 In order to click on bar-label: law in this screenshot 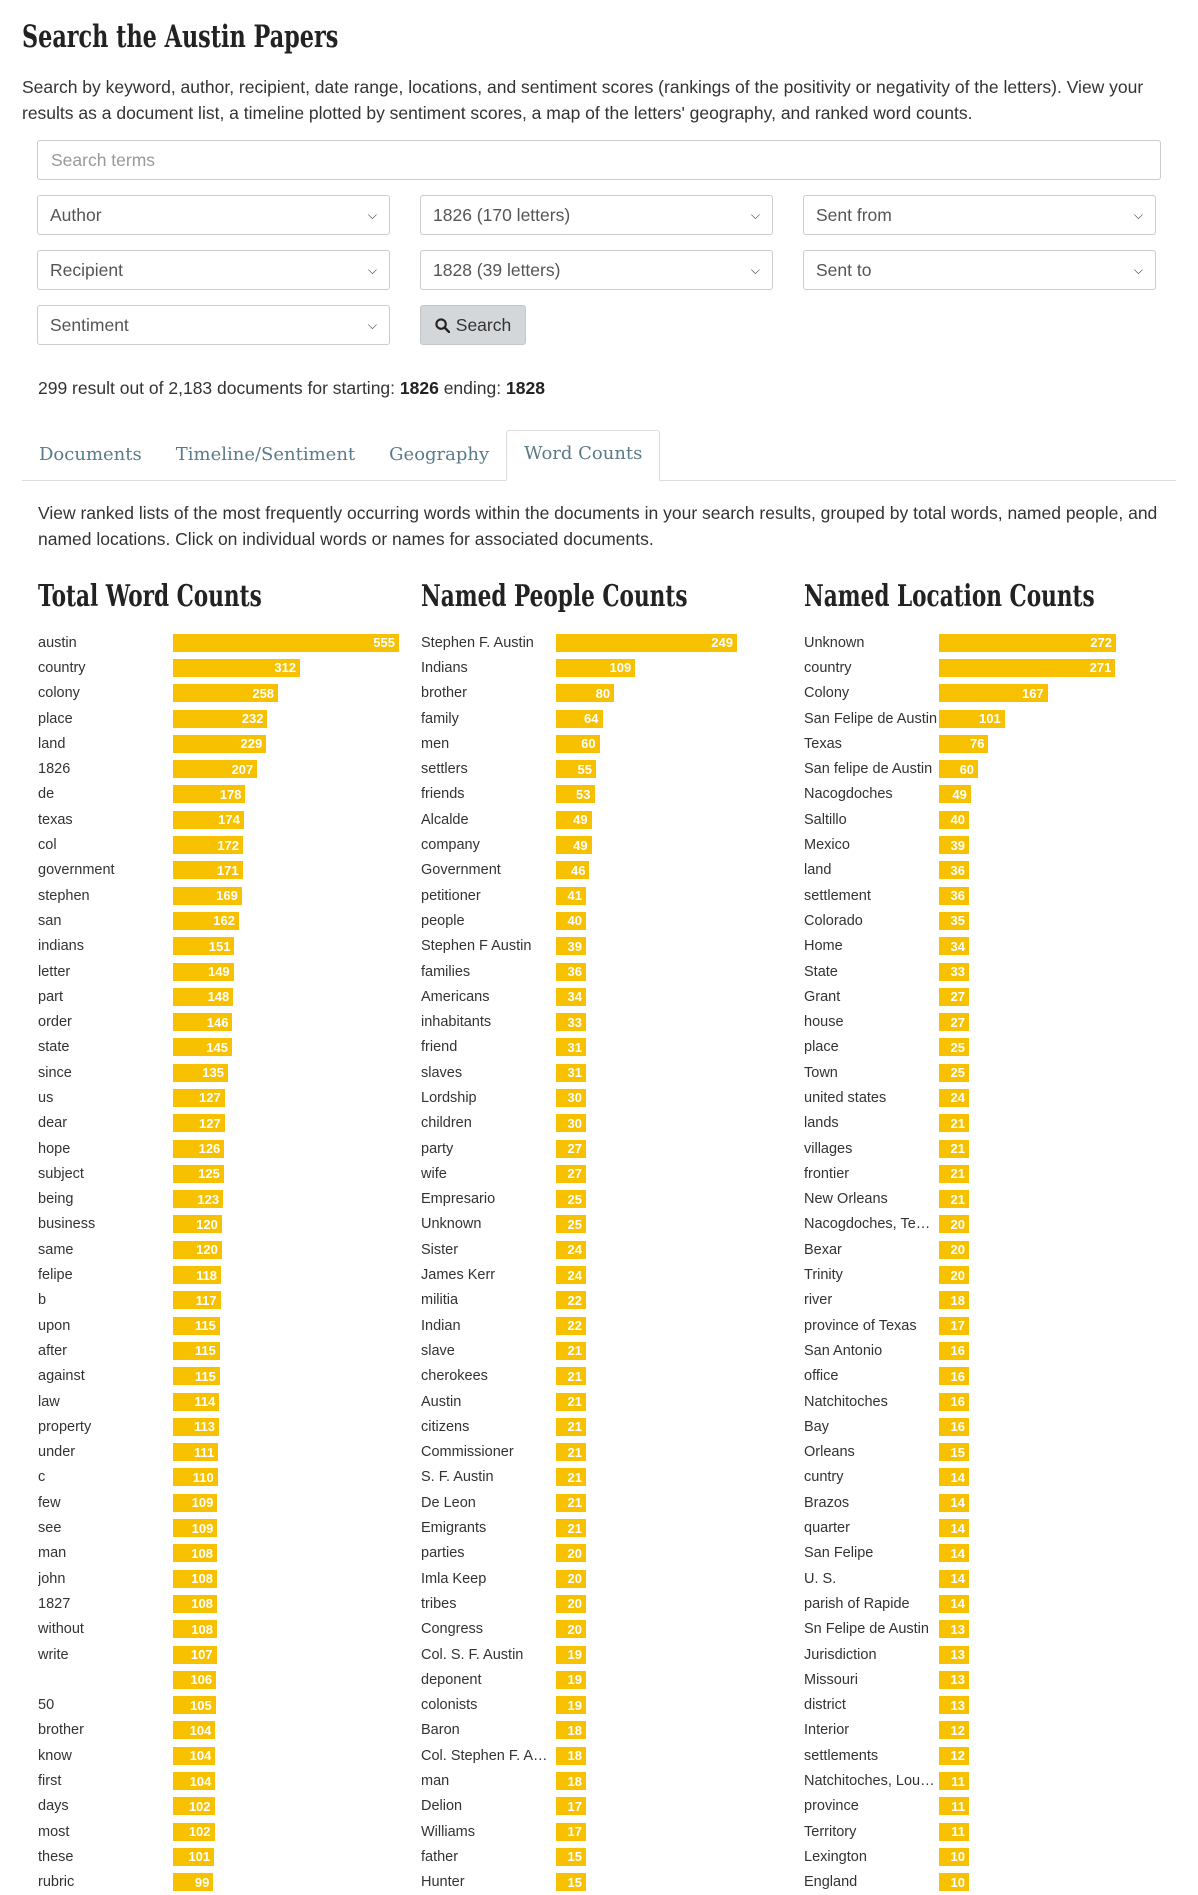, I will do `click(49, 1401)`.